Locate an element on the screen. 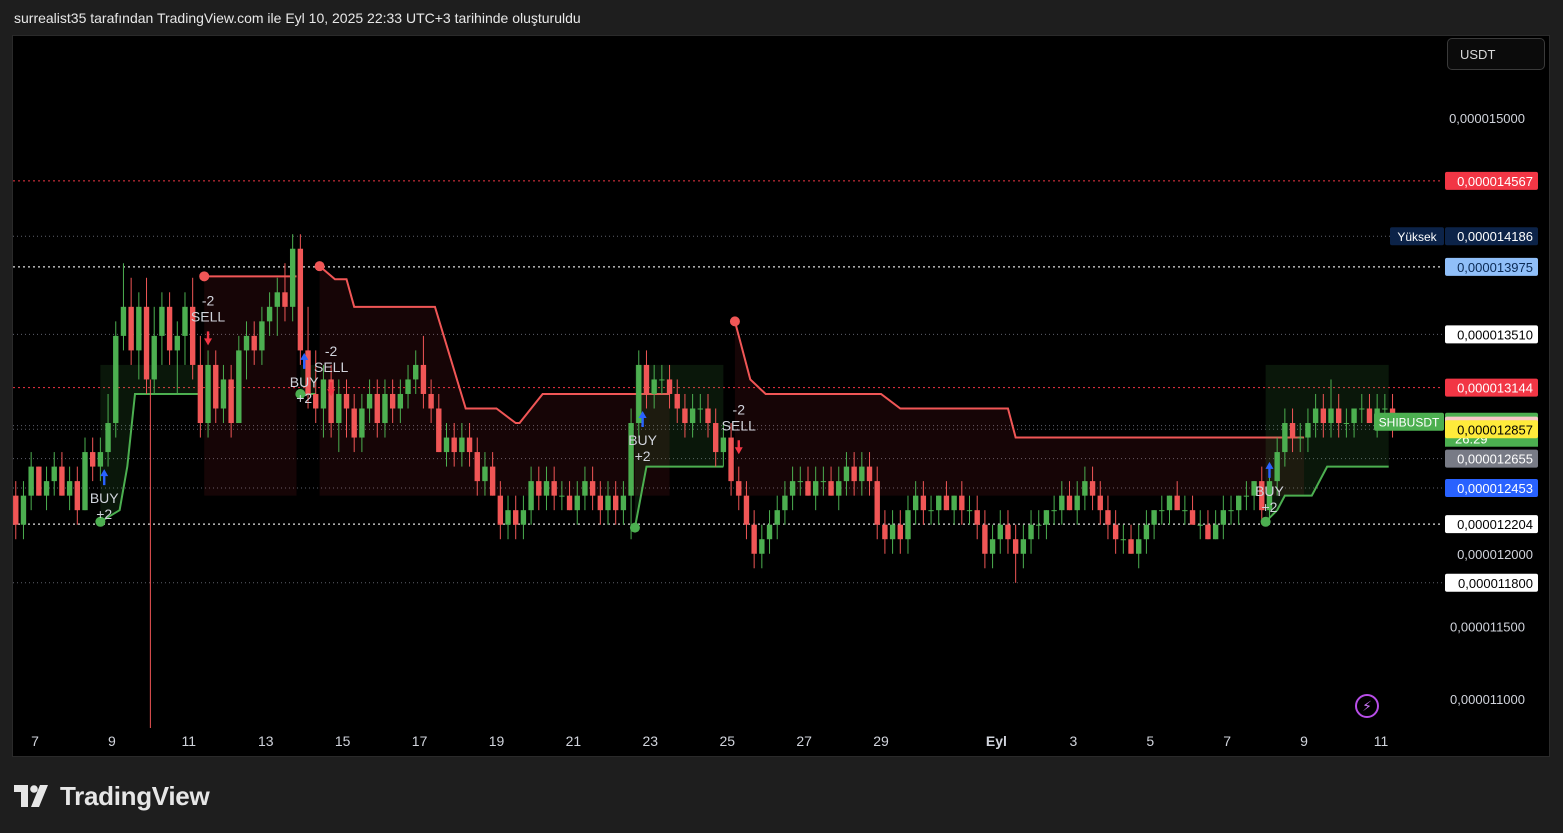 The height and width of the screenshot is (833, 1563). lightning-icon: ⚡ is located at coordinates (1367, 706).